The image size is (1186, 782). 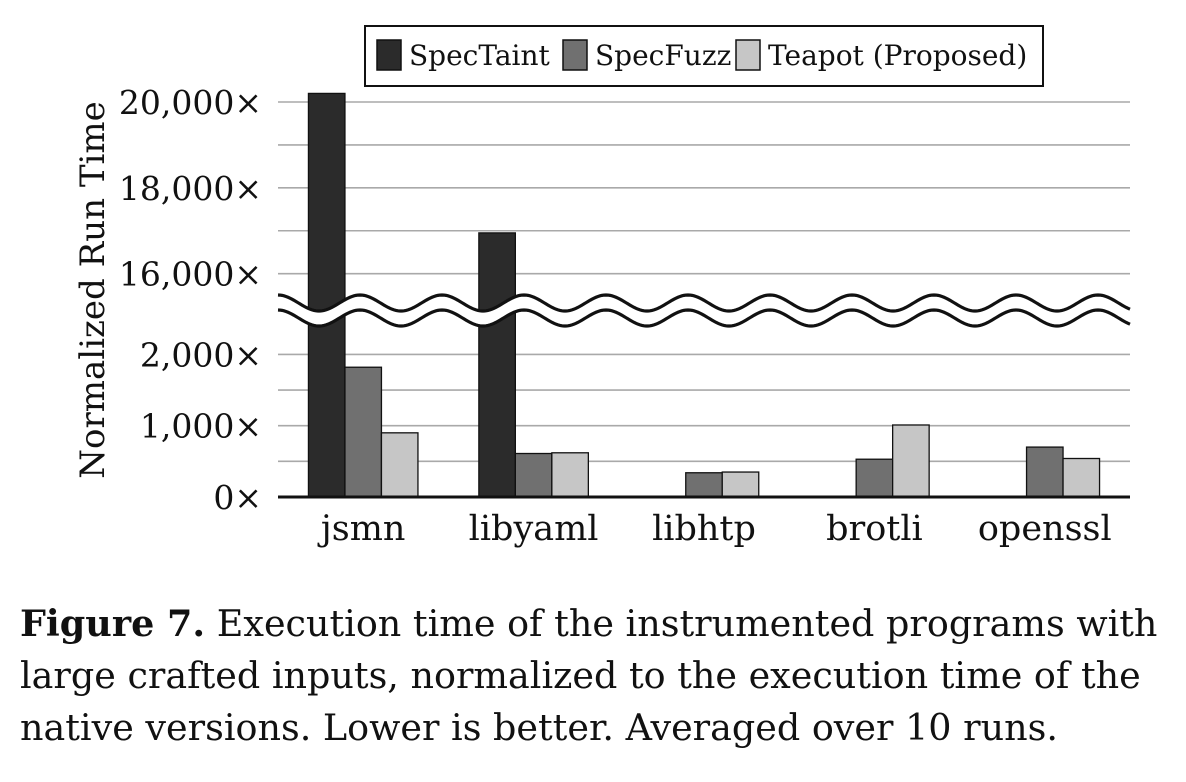 What do you see at coordinates (704, 303) in the screenshot?
I see `axis-break-line-top` at bounding box center [704, 303].